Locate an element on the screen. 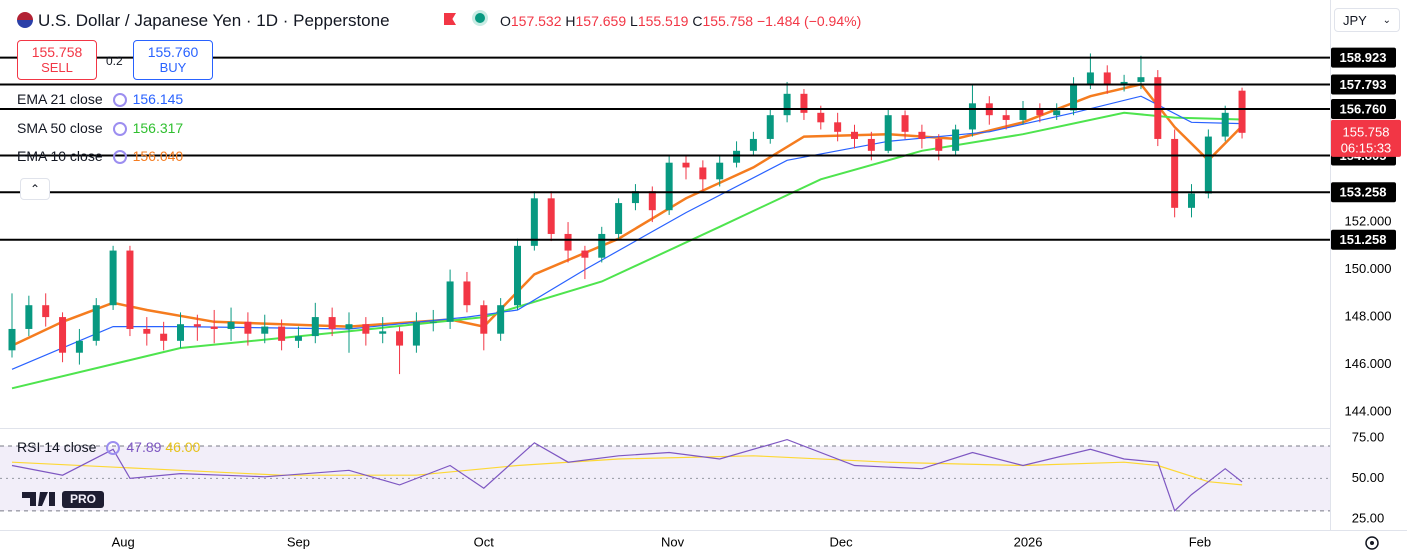  legend-value: 47.89 is located at coordinates (144, 447).